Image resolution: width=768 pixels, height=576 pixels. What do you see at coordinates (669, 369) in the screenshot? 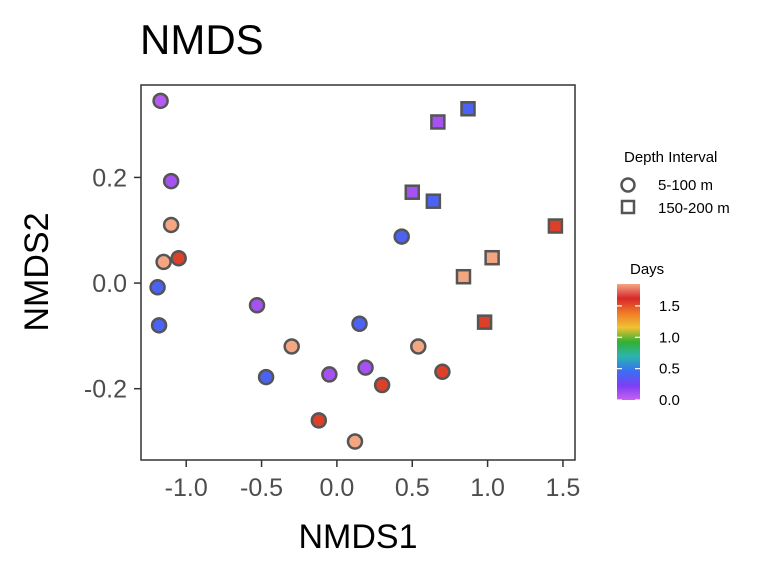
I see `colorbar-tick-label: 0.5` at bounding box center [669, 369].